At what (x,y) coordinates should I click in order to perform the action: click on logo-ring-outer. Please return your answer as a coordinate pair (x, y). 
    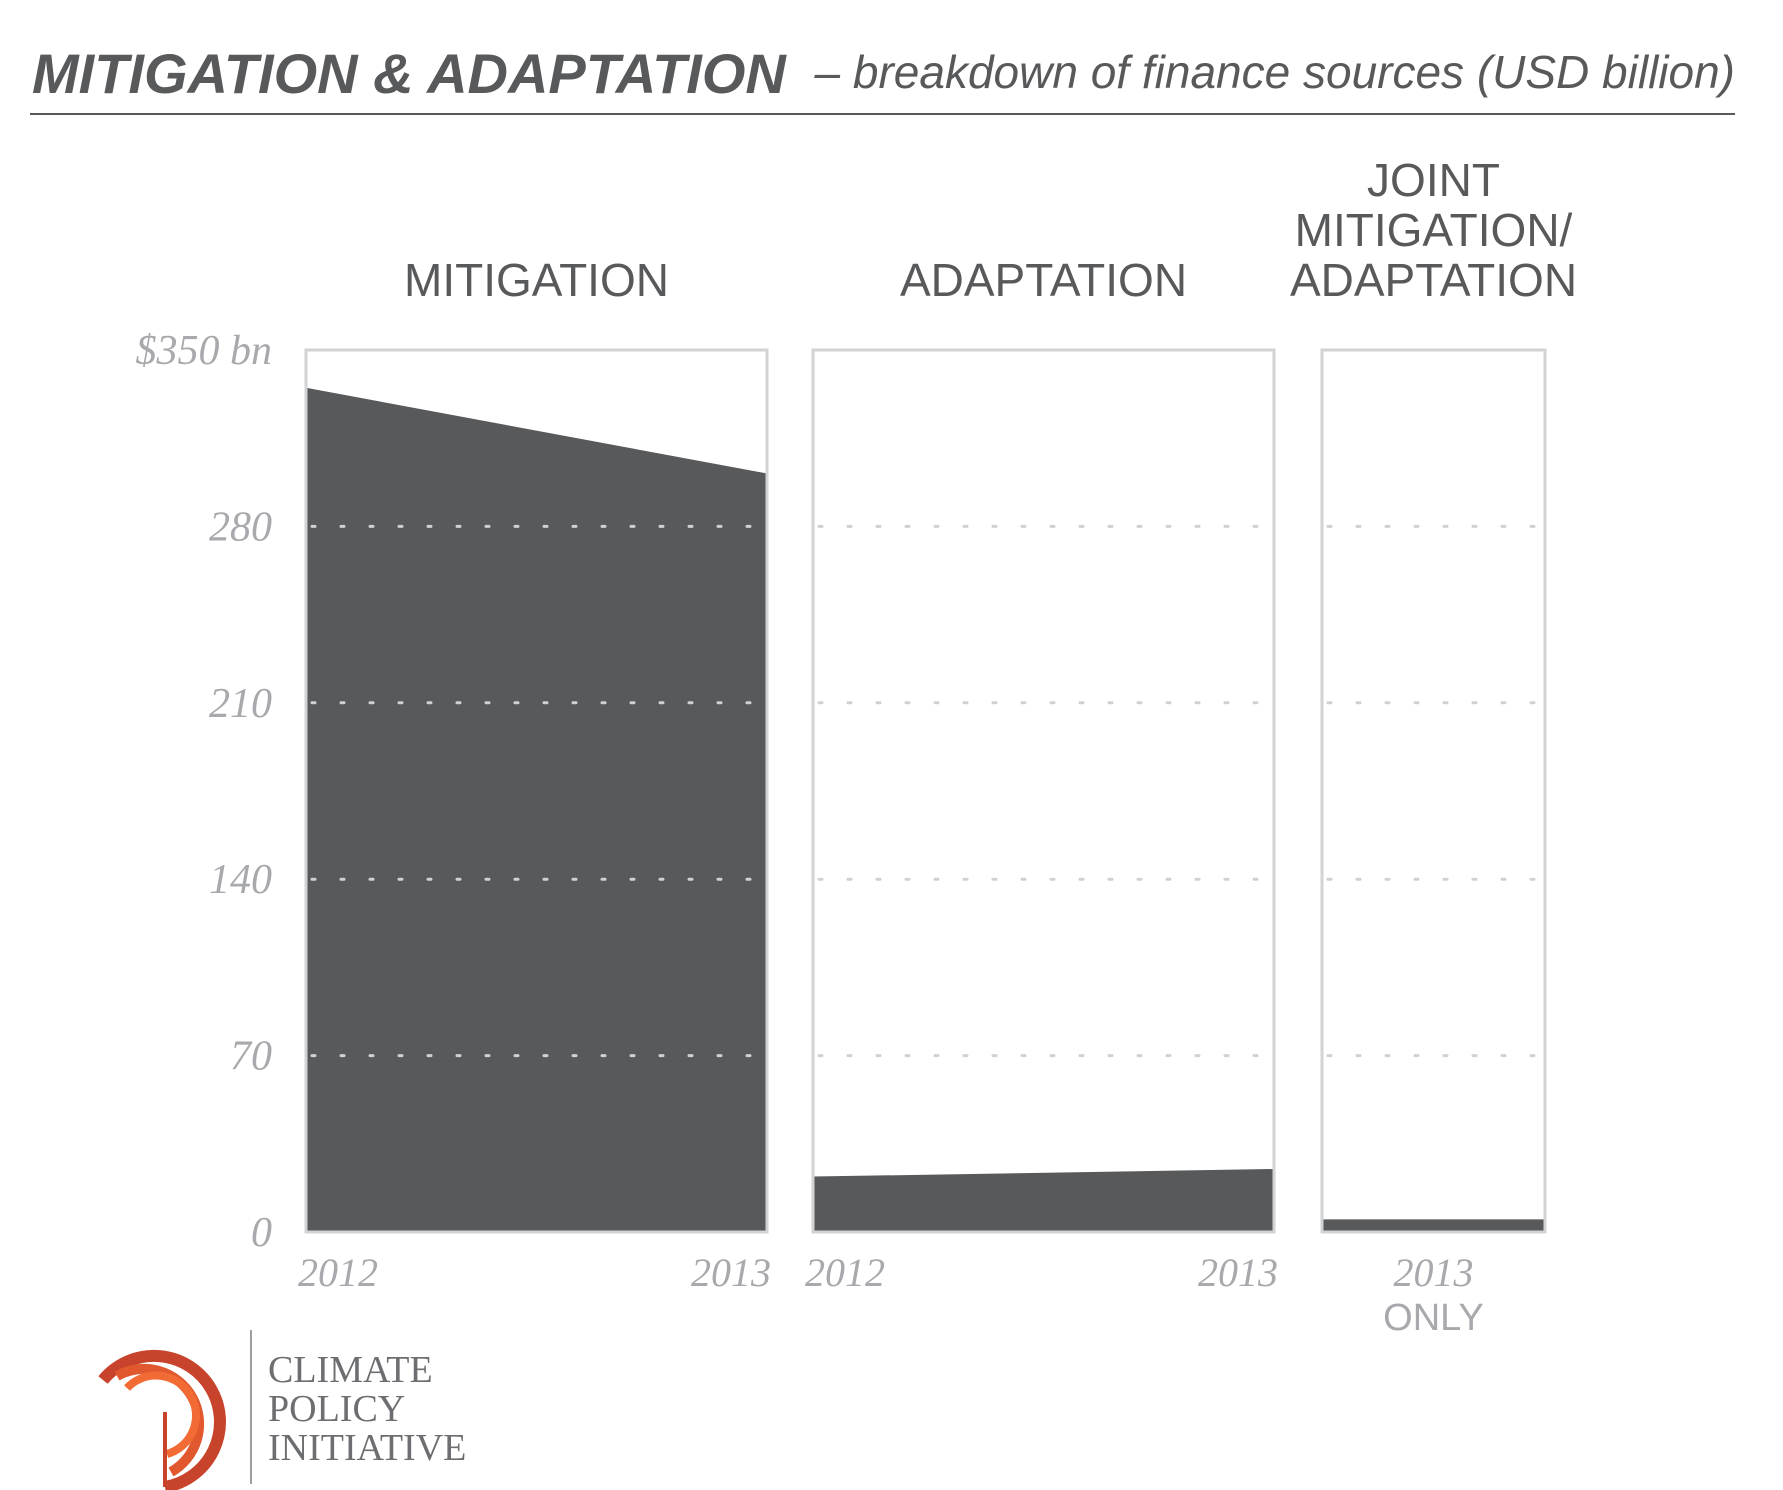
    Looking at the image, I should click on (162, 1419).